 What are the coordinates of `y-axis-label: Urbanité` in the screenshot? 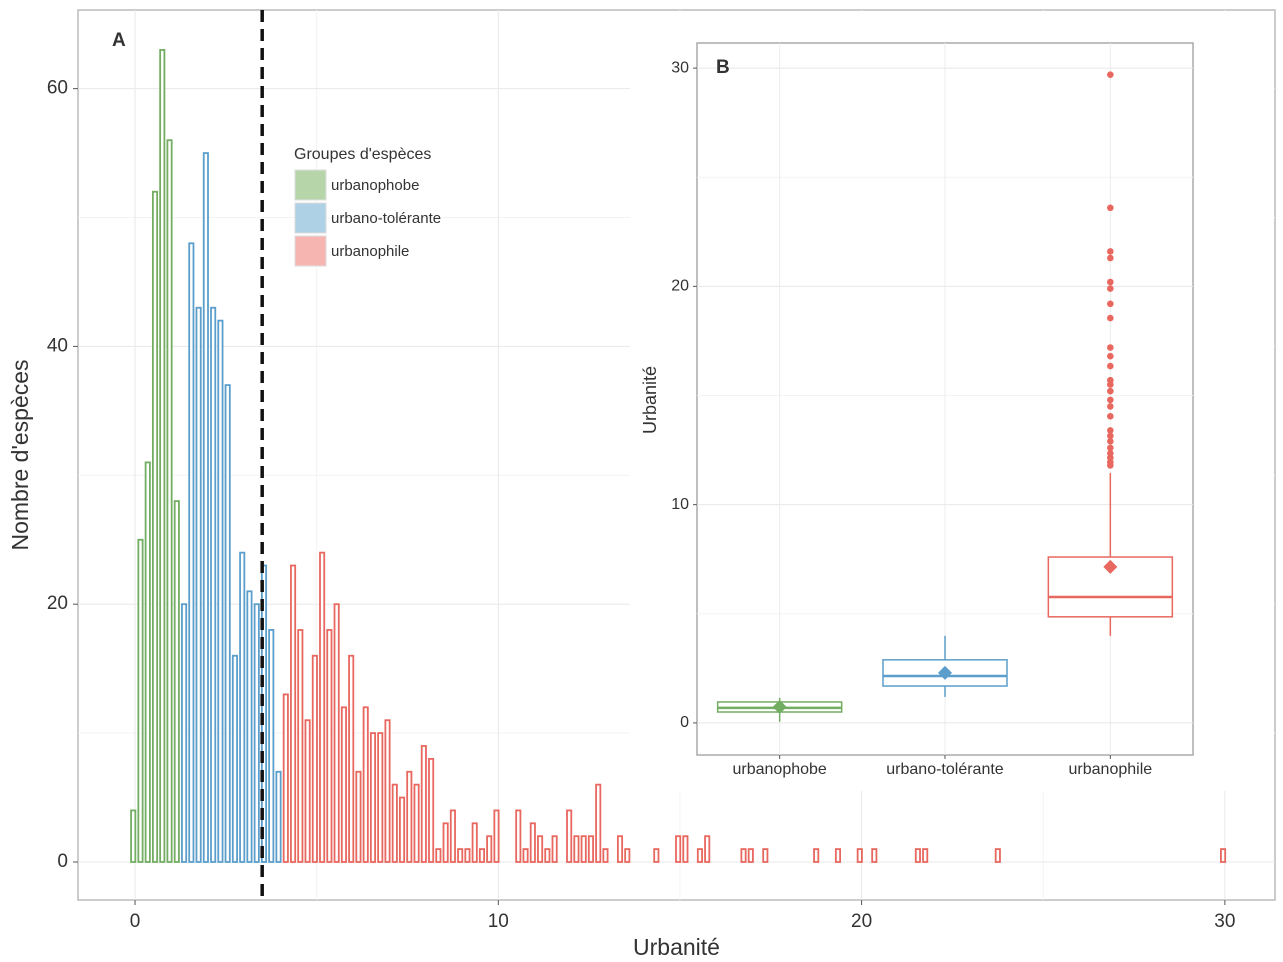 It's located at (650, 400).